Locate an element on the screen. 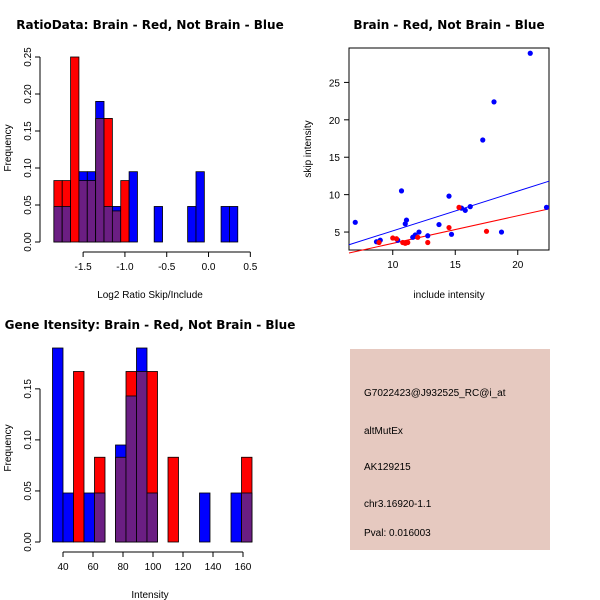 This screenshot has width=600, height=600. gene-histogram-x-tick-label: 60 is located at coordinates (93, 567).